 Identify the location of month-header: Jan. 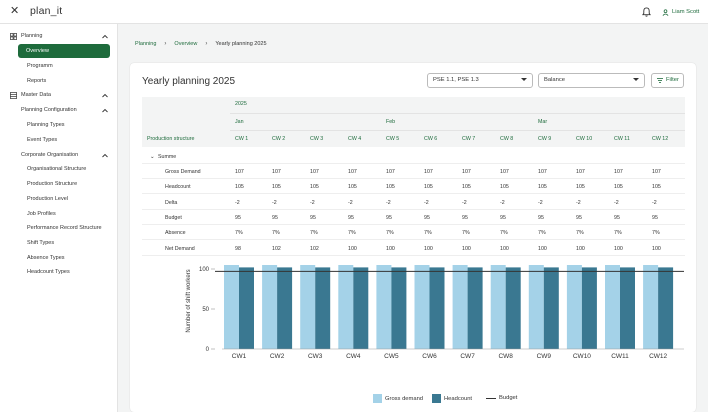
(239, 122).